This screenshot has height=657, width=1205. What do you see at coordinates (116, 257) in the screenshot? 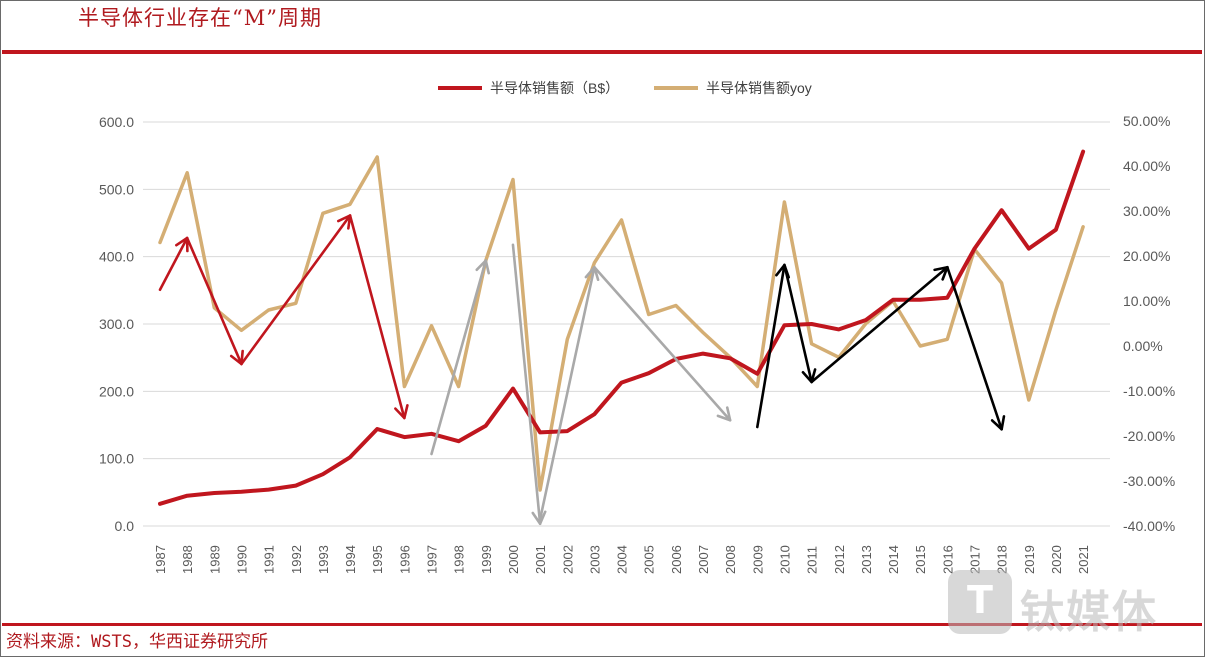
I see `y-left-tick-label: 400.0` at bounding box center [116, 257].